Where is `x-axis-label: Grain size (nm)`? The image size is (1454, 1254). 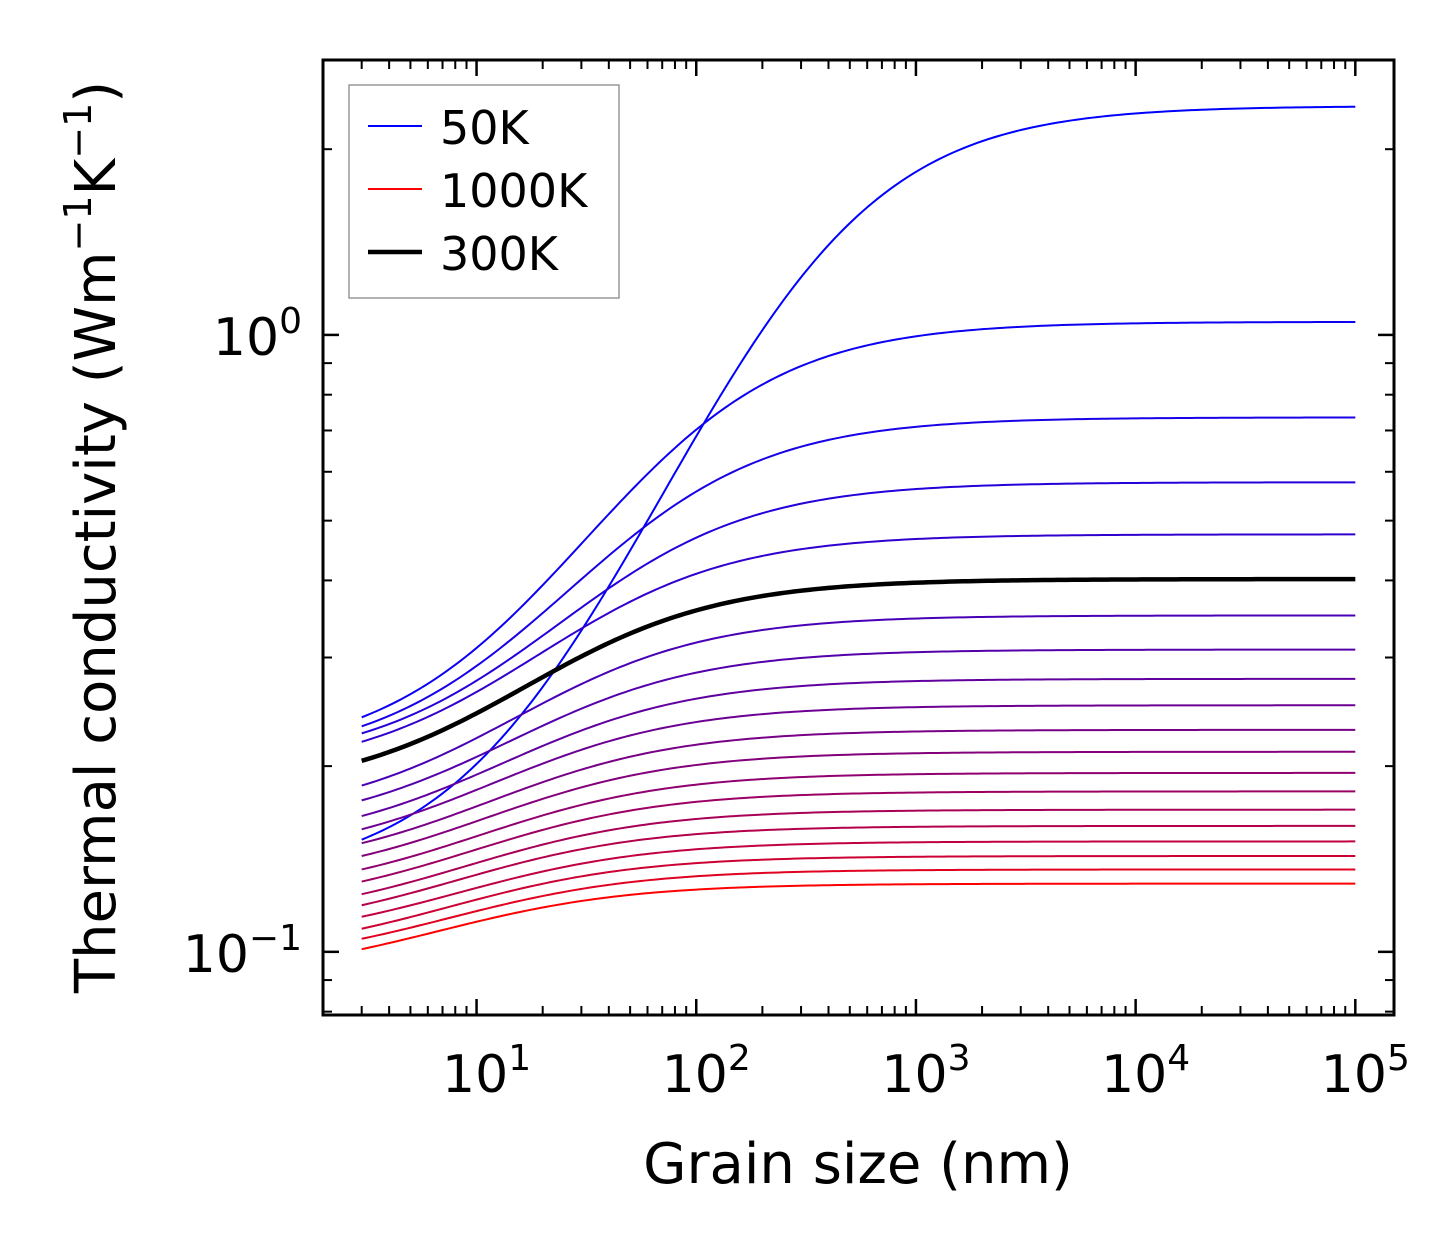
x-axis-label: Grain size (nm) is located at coordinates (858, 1164).